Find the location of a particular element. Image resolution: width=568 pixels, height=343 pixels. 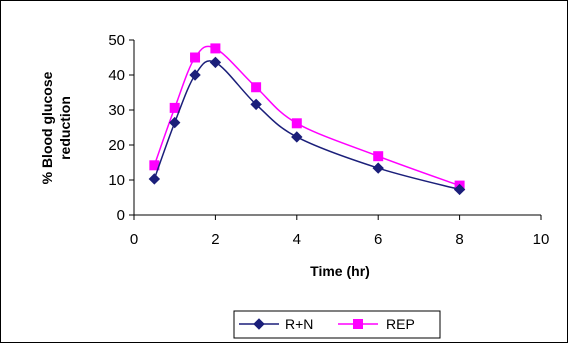

y-ticks: 0 10 20 30 40 50 is located at coordinates (121, 128).